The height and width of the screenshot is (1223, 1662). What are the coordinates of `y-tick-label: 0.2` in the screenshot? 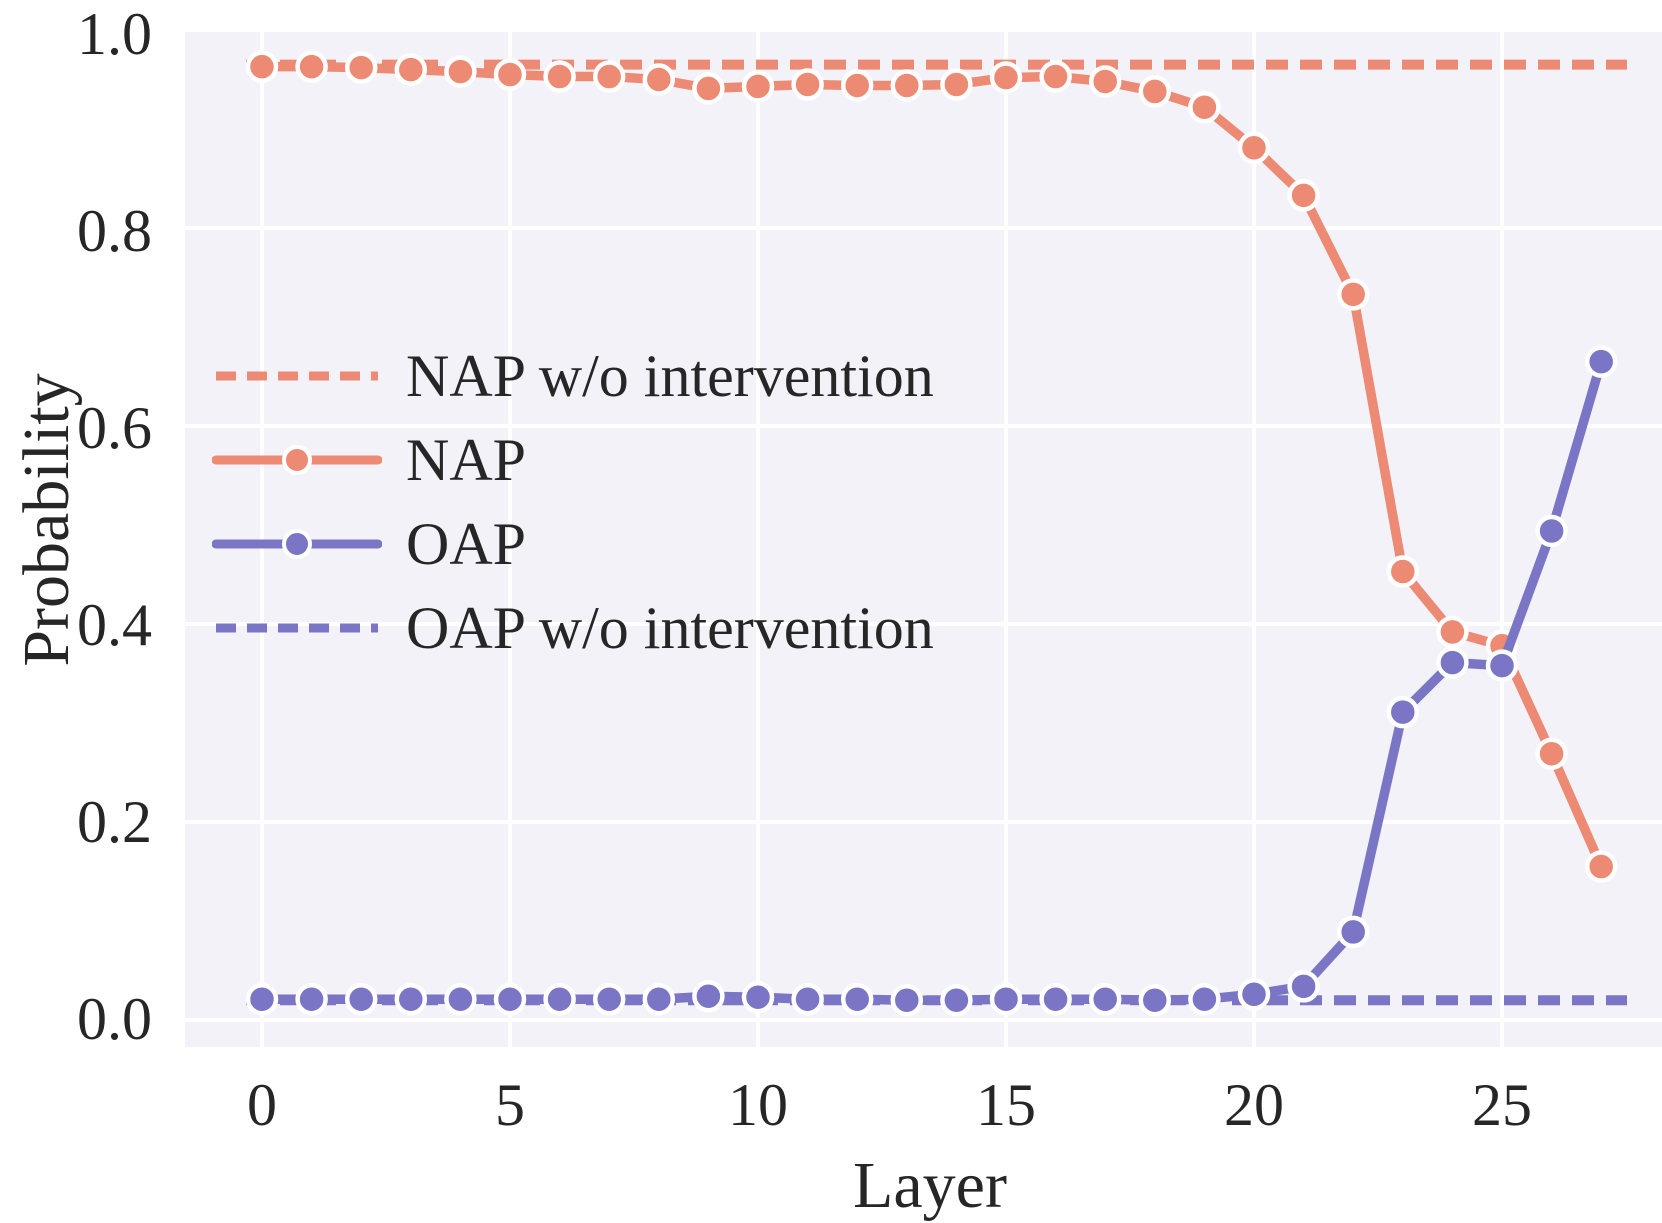 It's located at (114, 822).